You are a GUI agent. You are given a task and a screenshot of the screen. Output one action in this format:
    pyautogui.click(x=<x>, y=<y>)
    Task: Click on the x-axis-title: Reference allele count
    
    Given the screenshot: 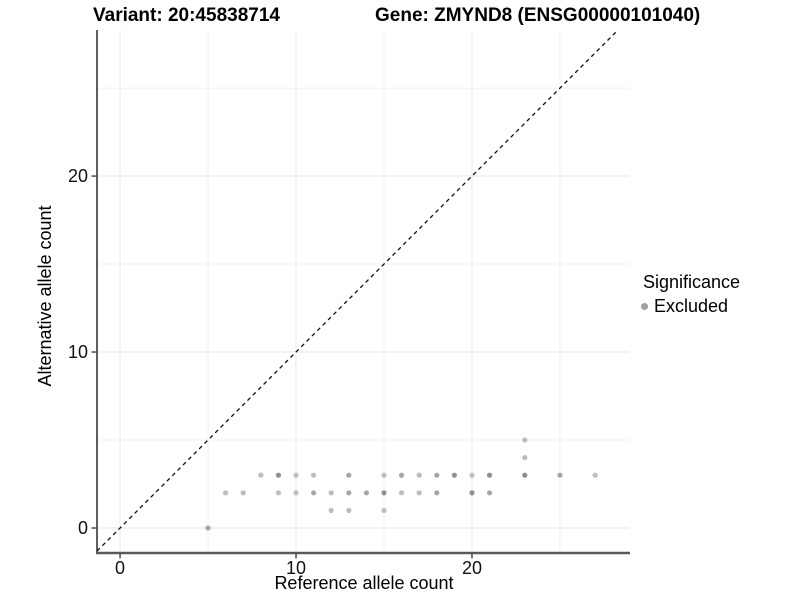 What is the action you would take?
    pyautogui.click(x=364, y=583)
    